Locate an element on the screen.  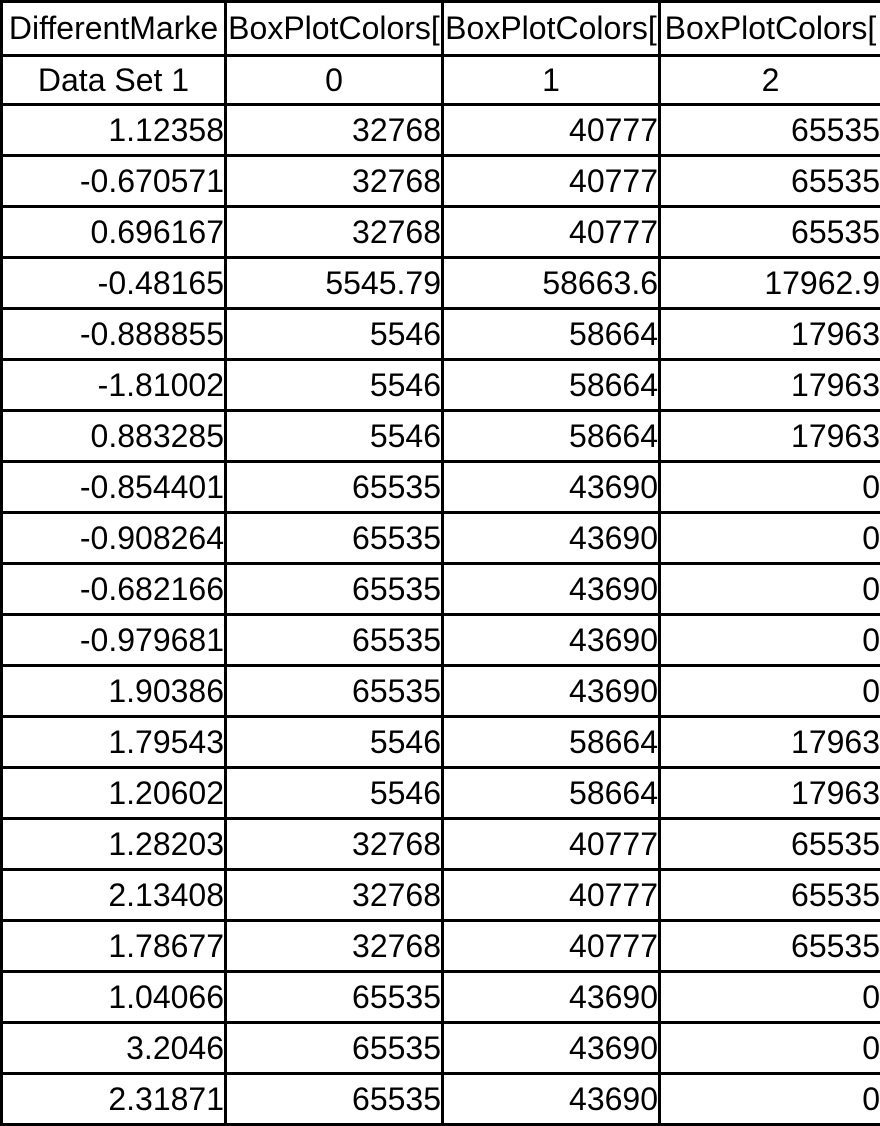
value-cell: 2.31871 is located at coordinates (113, 1099).